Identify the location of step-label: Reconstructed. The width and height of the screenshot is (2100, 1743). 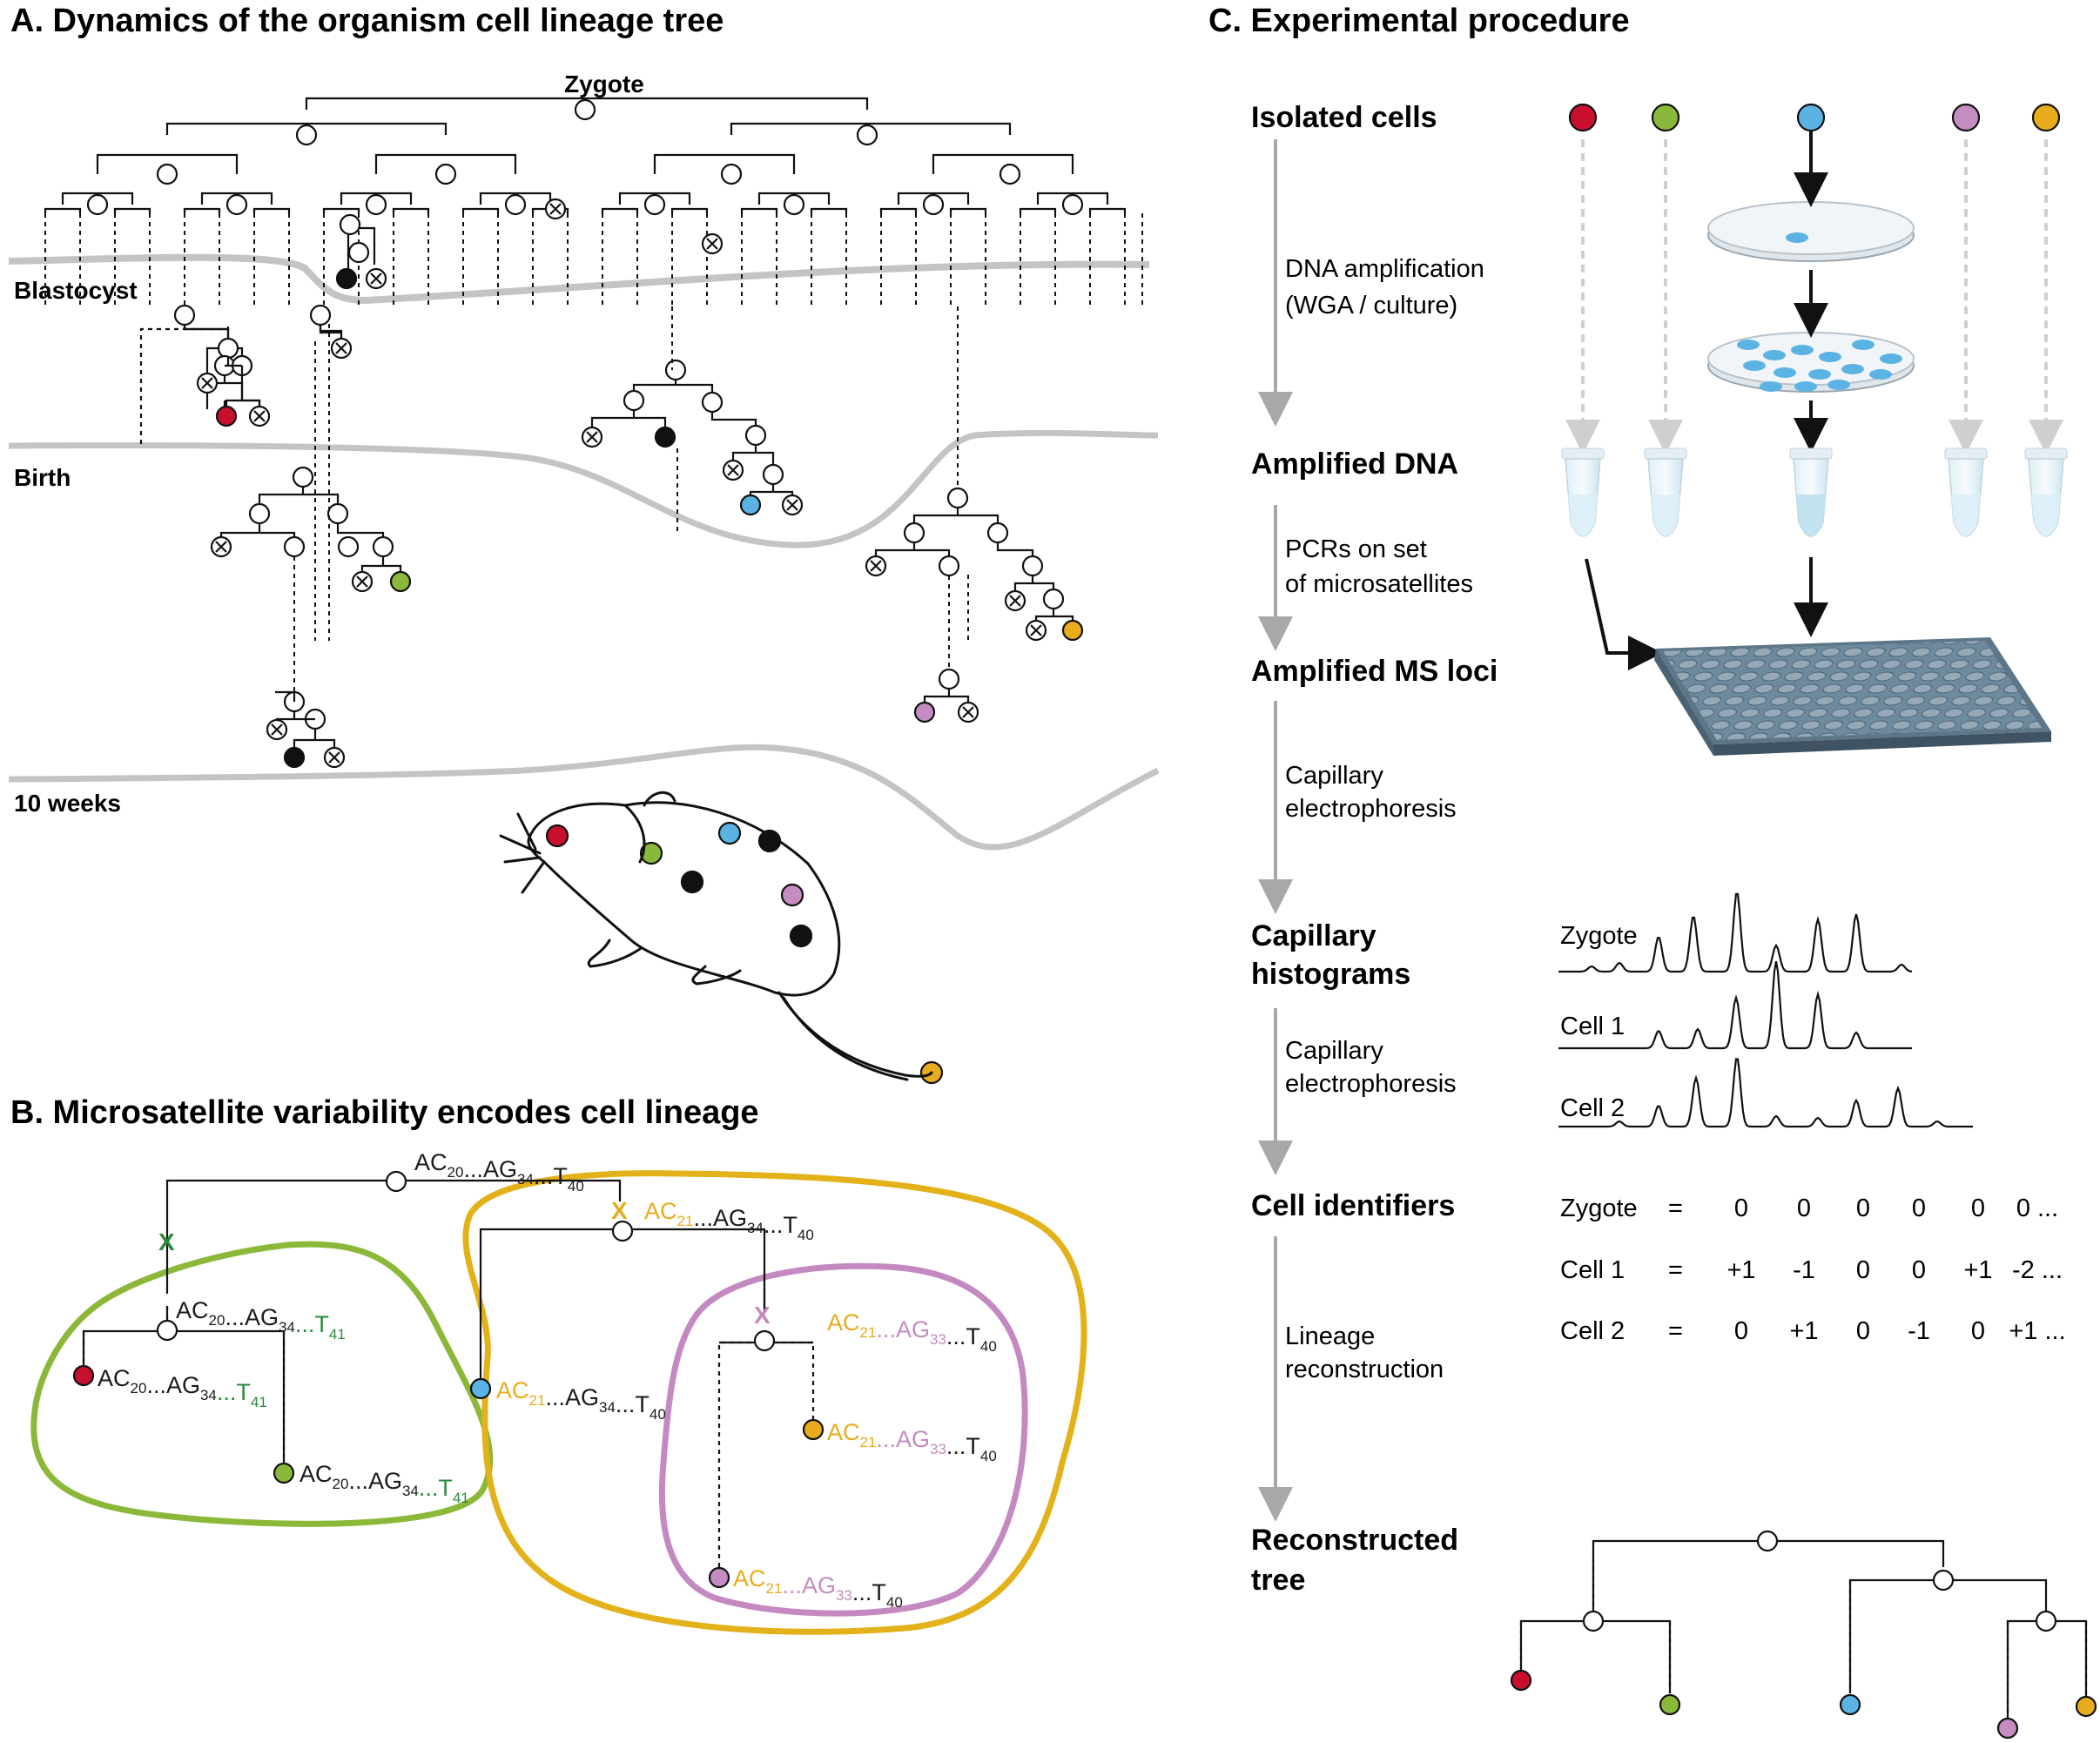
(1354, 1541).